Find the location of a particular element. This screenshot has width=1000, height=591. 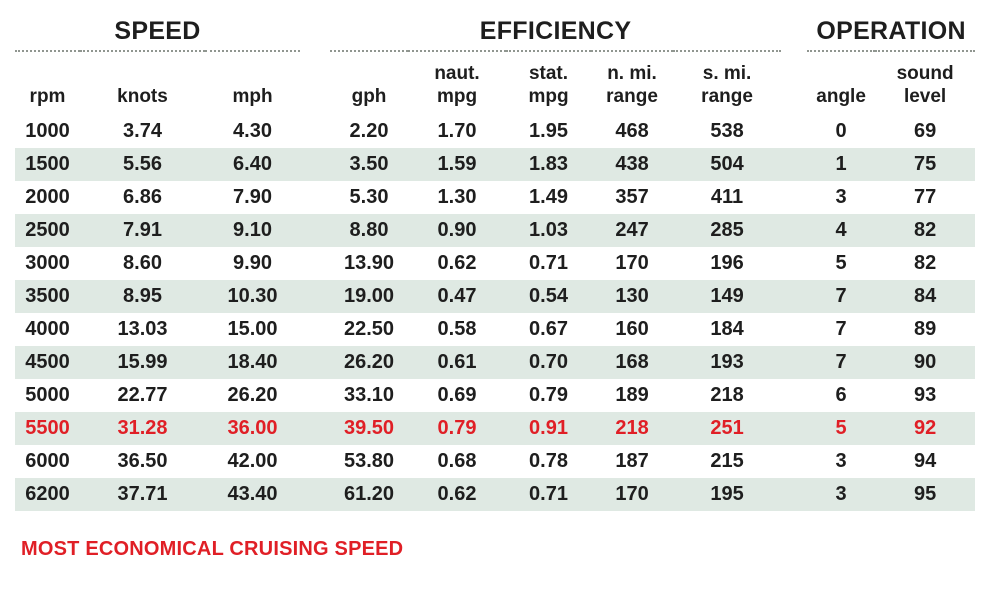

table-row: 1000 3.74 4.30 2.20 1.70 1.95 468 538 0 69 is located at coordinates (495, 131).